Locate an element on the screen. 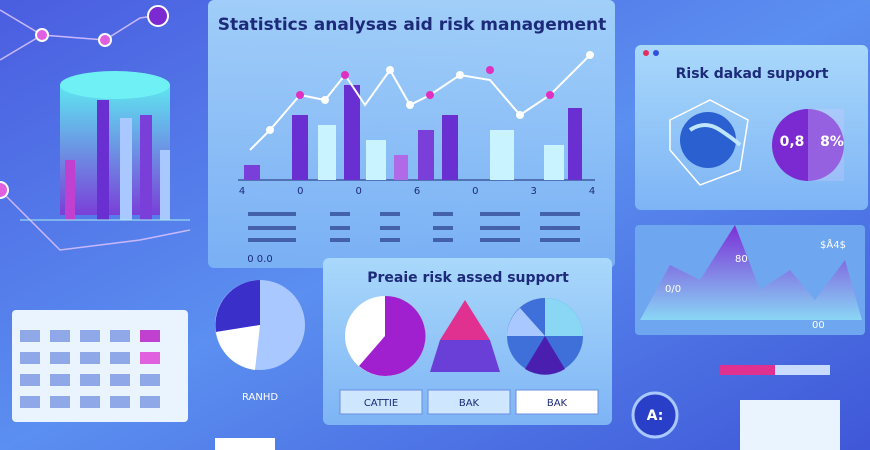  x-labels: 4 0 0 6 0 3 4 is located at coordinates (417, 191).